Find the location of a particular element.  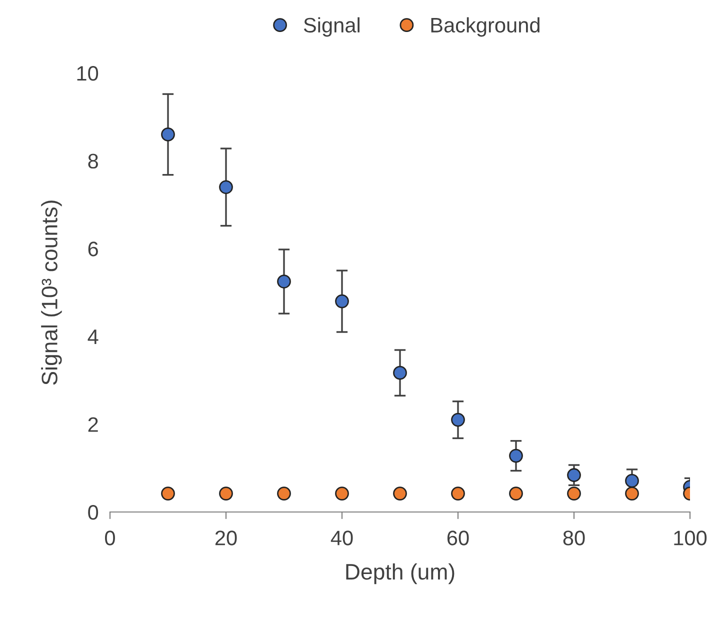

y-tick-label: 8 is located at coordinates (93, 161).